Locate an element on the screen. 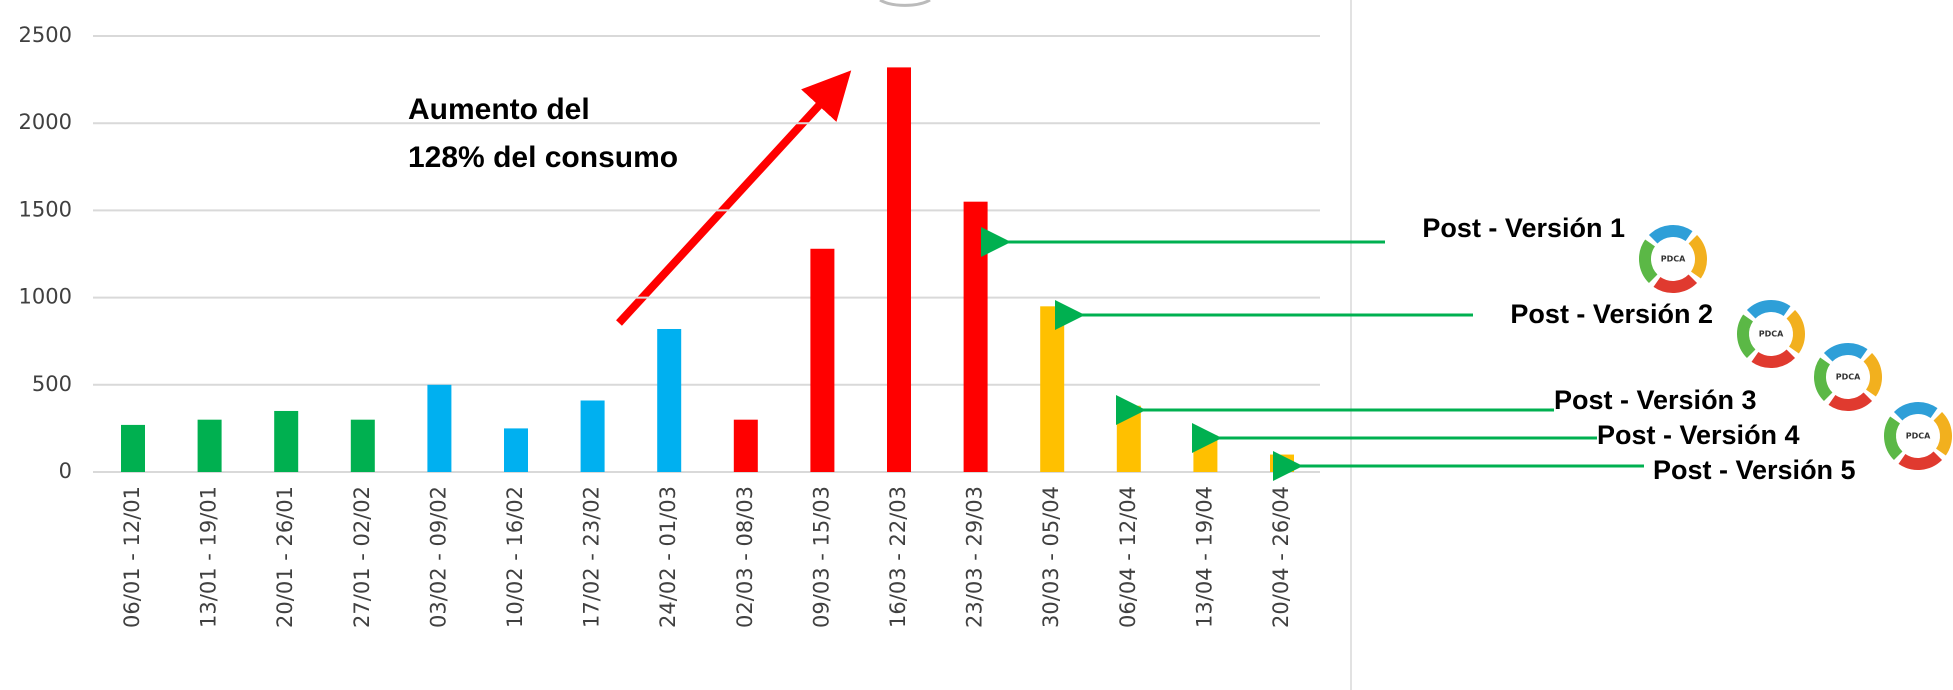  x-tick-label: 23/03 - 29/03 is located at coordinates (975, 557).